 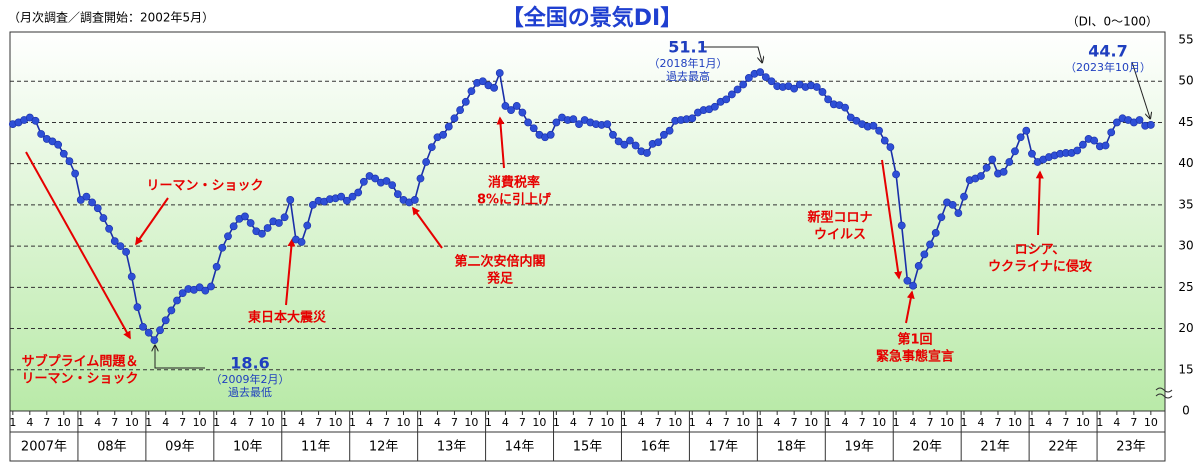 I want to click on annotation: 第二次安倍内閣, so click(x=499, y=262).